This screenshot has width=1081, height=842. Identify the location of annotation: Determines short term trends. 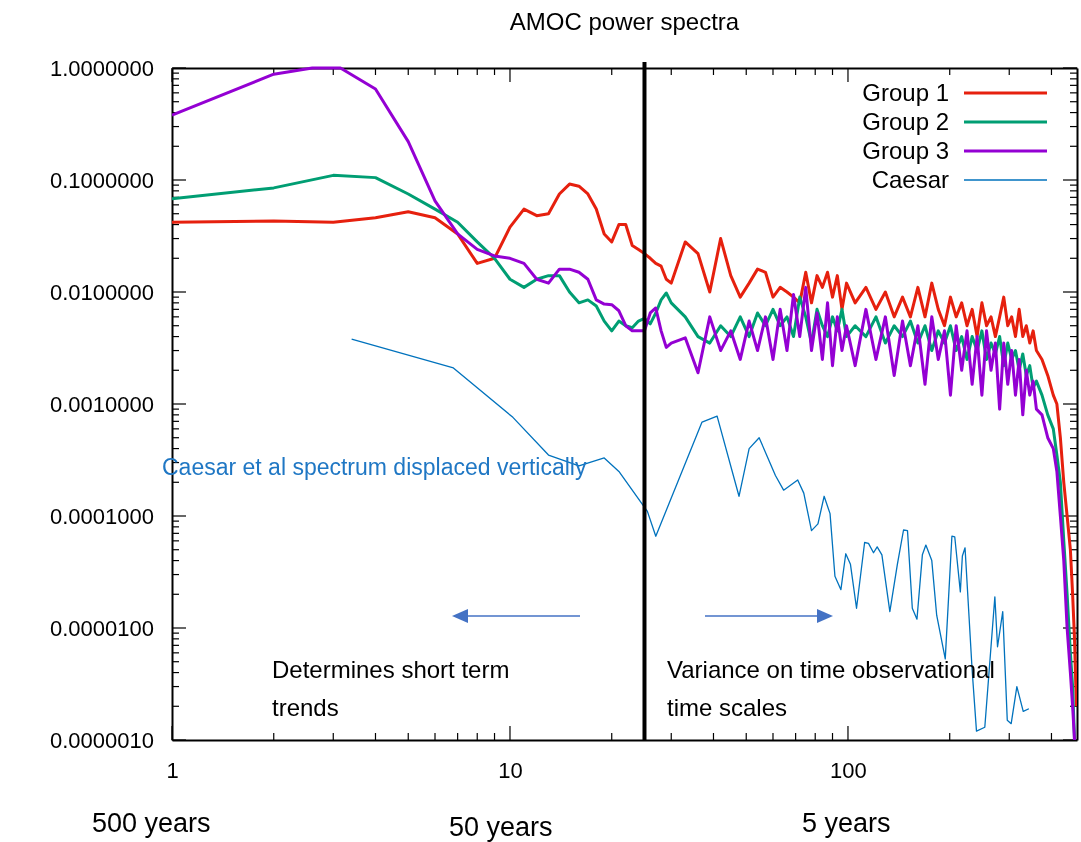
(391, 689).